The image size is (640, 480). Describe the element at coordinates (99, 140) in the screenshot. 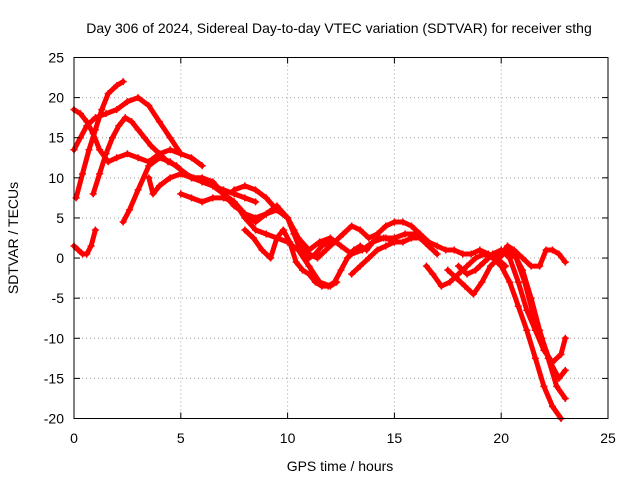

I see `series-sat-c` at that location.